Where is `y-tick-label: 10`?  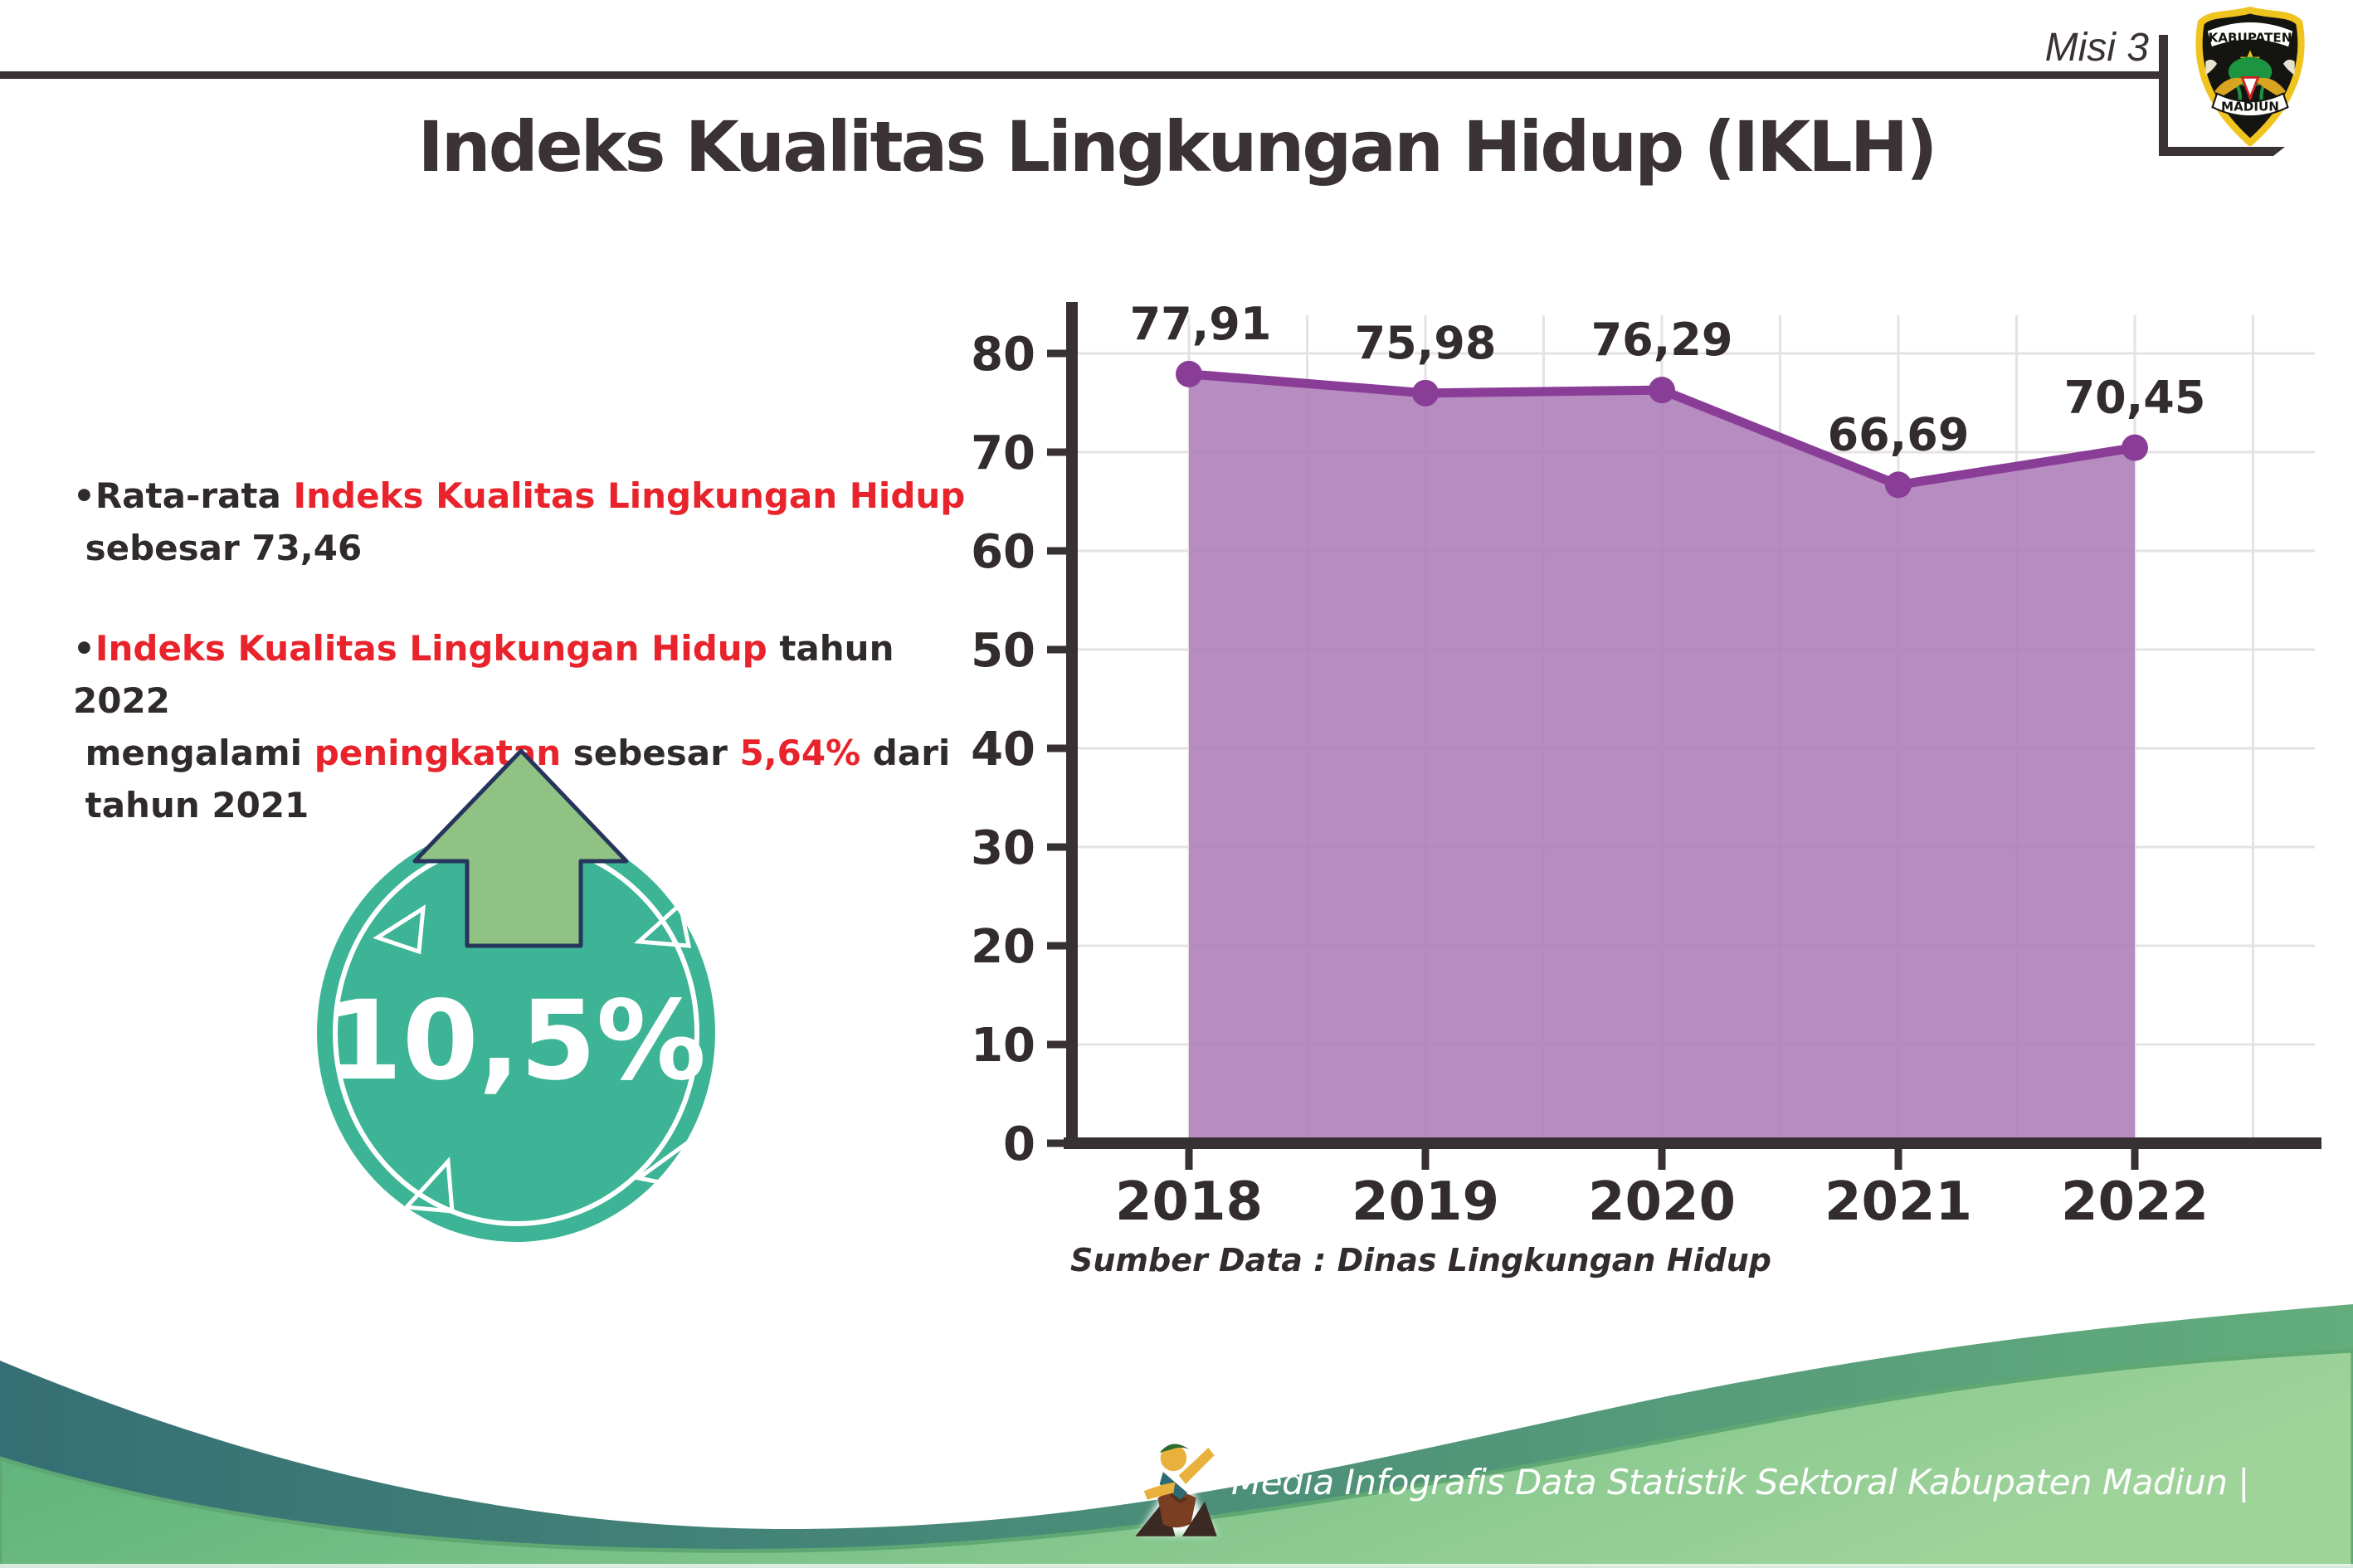
y-tick-label: 10 is located at coordinates (1003, 1046).